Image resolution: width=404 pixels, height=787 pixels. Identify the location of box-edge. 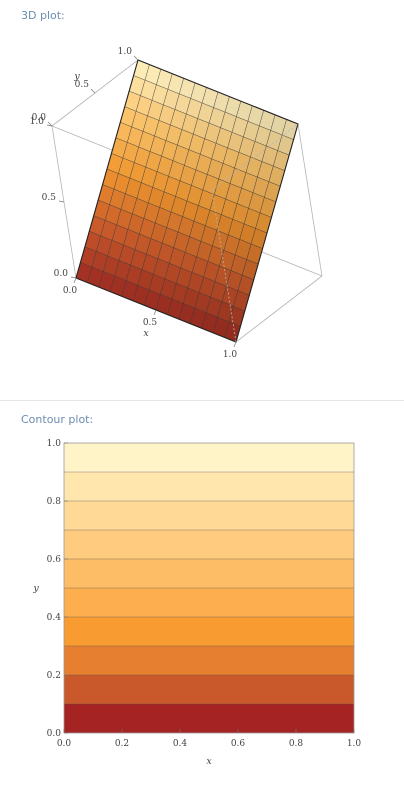
(310, 200).